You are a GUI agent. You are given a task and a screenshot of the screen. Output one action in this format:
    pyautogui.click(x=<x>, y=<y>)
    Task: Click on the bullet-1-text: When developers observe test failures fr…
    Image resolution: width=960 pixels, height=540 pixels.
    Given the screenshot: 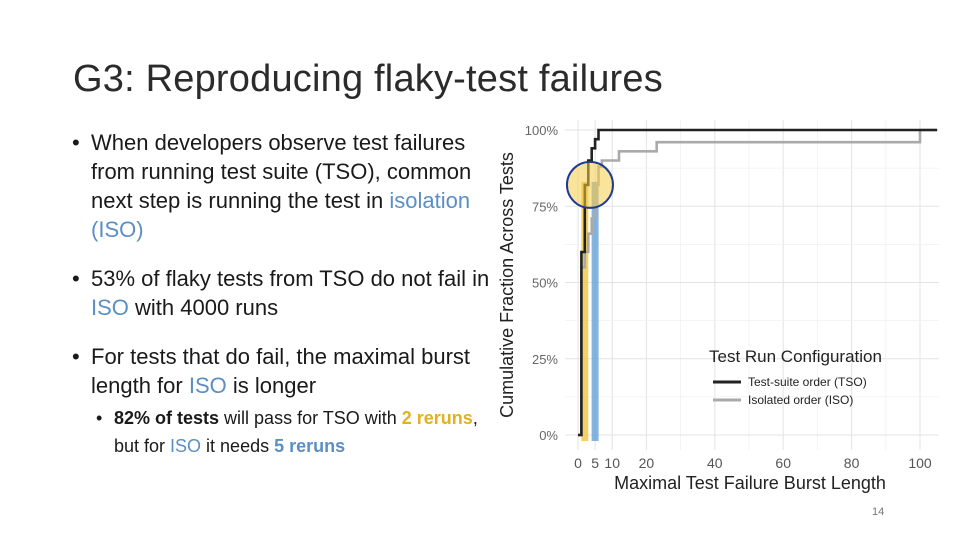 What is the action you would take?
    pyautogui.click(x=296, y=186)
    